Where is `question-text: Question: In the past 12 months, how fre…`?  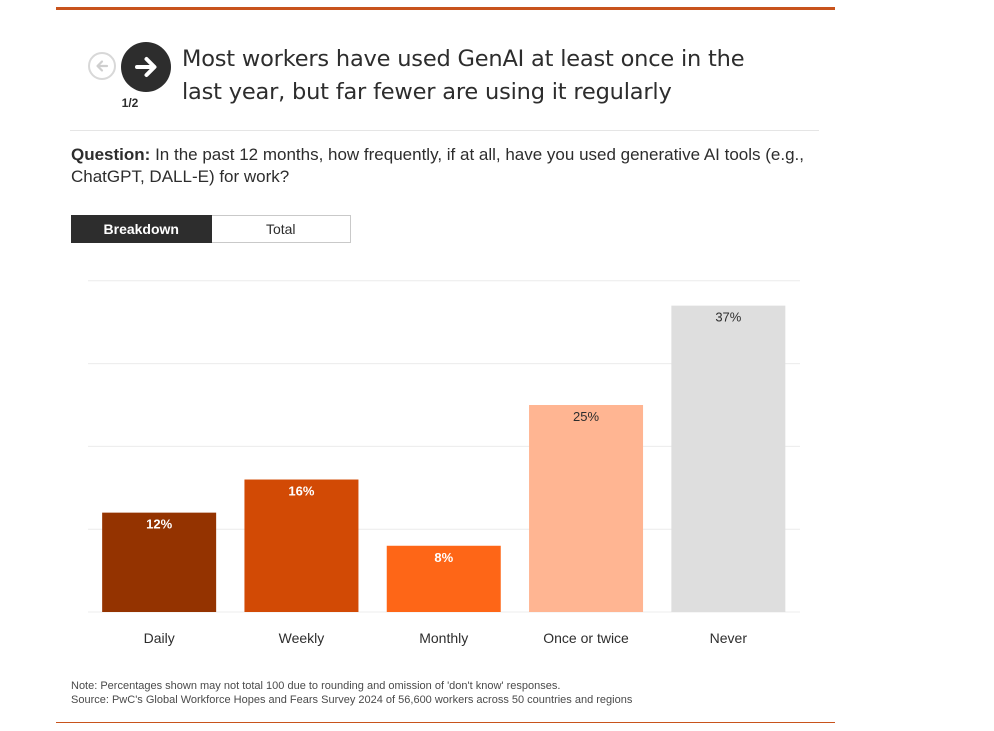
question-text: Question: In the past 12 months, how fre… is located at coordinates (446, 166).